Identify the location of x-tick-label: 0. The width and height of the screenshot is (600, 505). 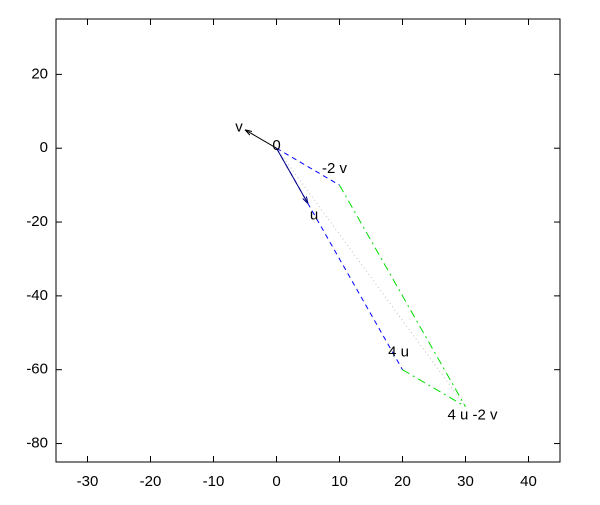
(276, 481).